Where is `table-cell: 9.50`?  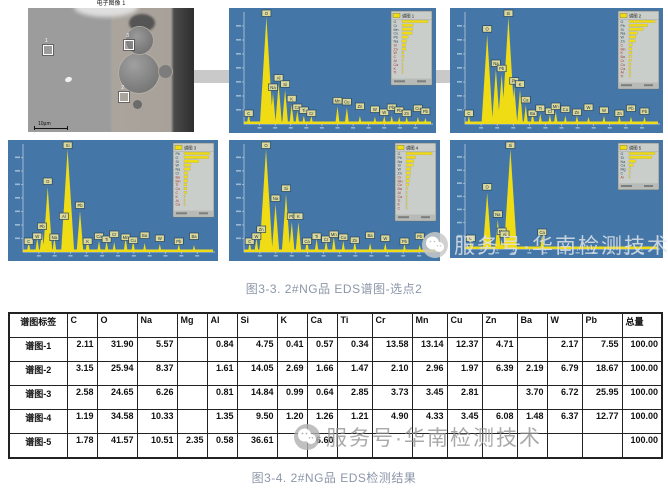
table-cell: 9.50 is located at coordinates (257, 421).